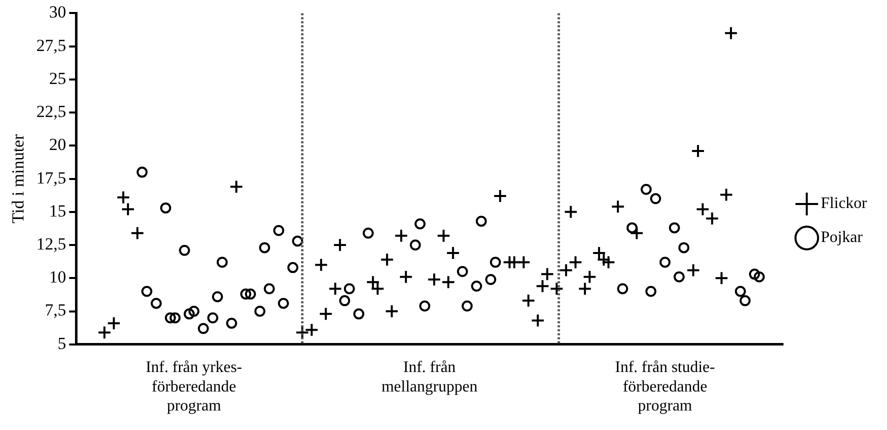 The image size is (887, 430). I want to click on y-tick-label: 15, so click(57, 210).